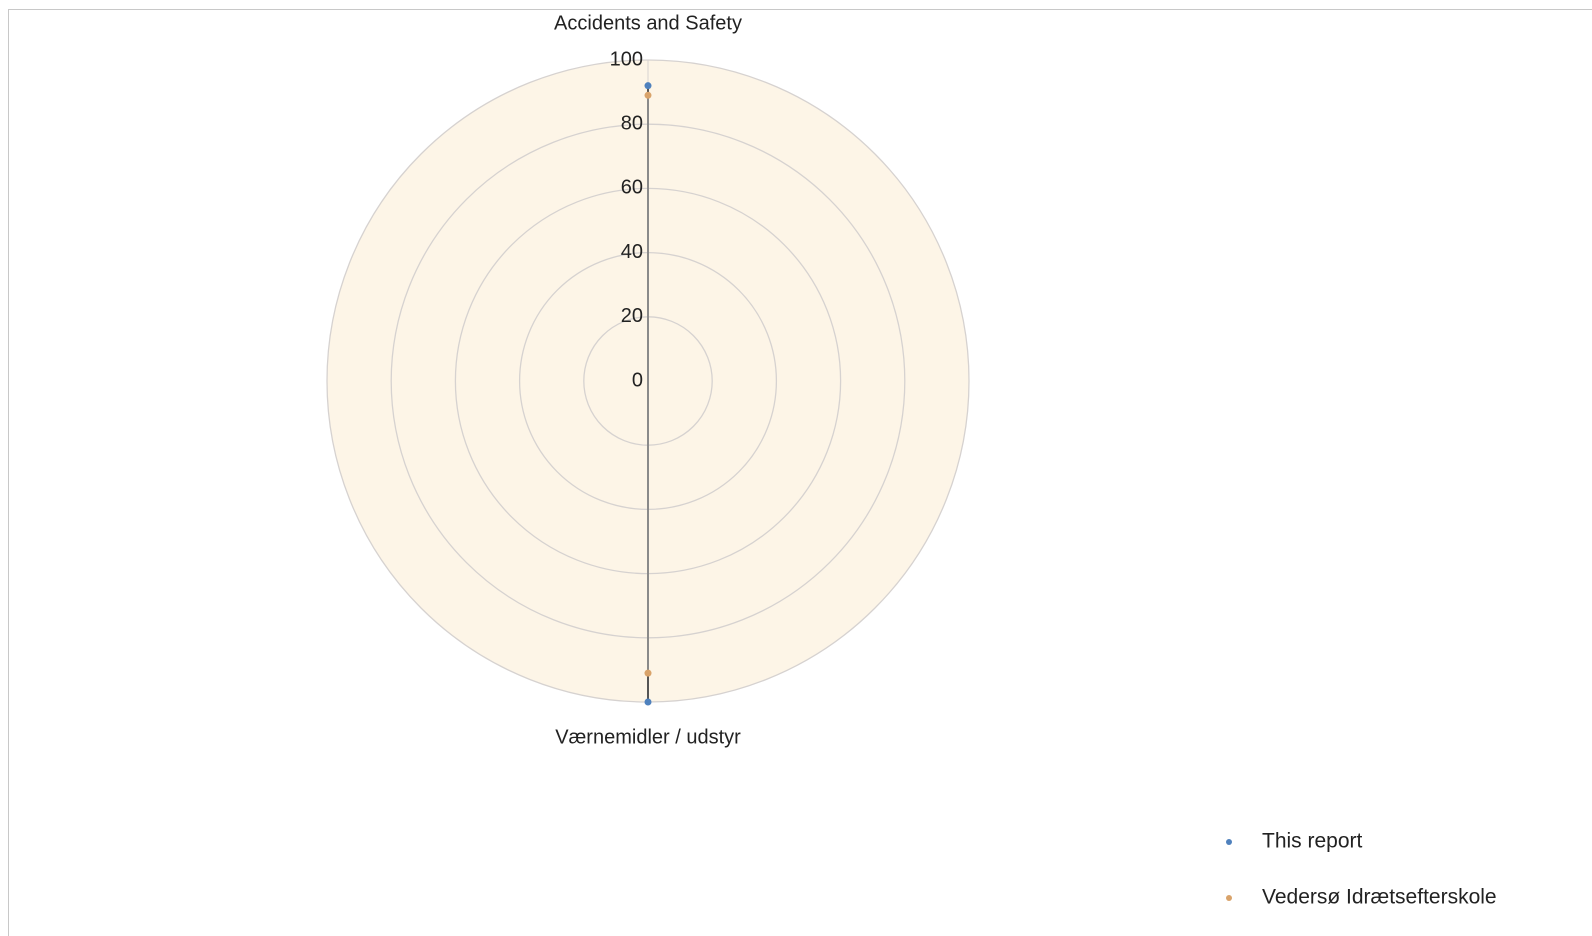  I want to click on legend-label: This report, so click(1312, 841).